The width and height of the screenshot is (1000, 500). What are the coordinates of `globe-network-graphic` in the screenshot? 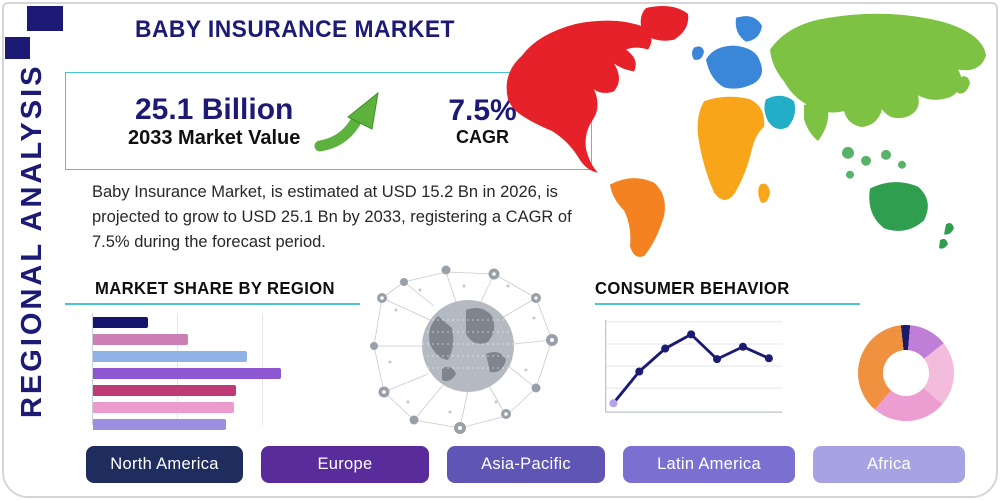 It's located at (470, 349).